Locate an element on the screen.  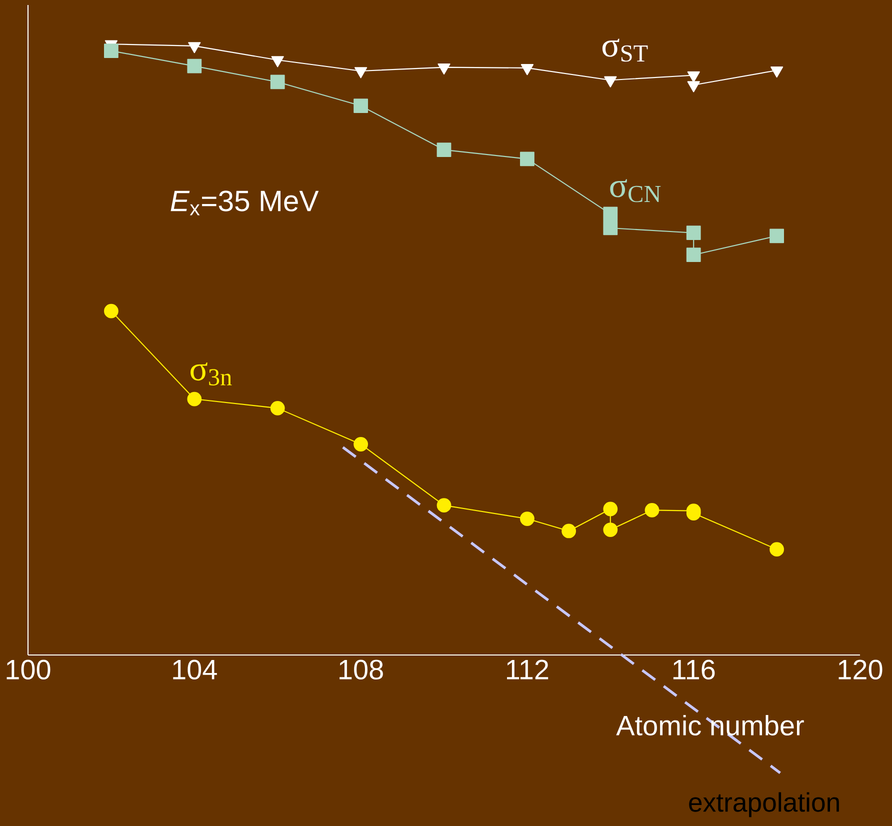
series-label: σ$_{CN}$ is located at coordinates (635, 190).